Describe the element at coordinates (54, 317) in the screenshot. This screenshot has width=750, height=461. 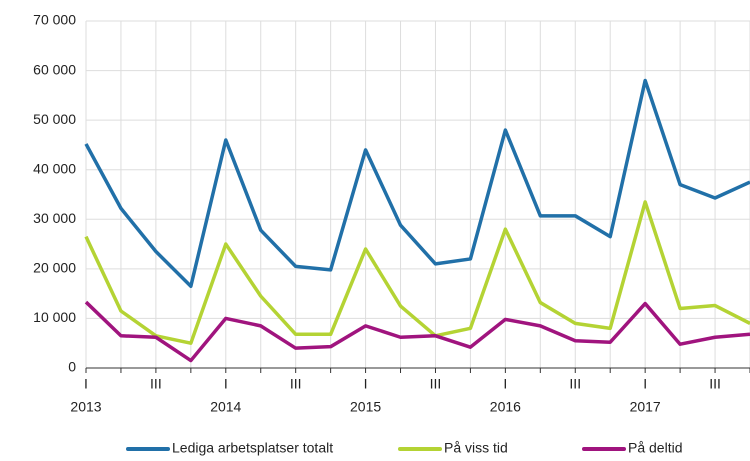
I see `y-tick-label: 10 000` at that location.